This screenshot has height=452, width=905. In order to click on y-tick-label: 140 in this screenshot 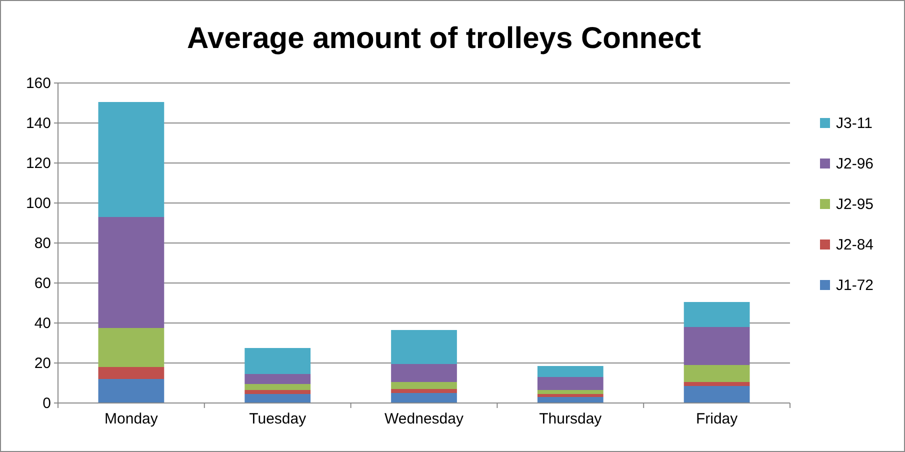, I will do `click(38, 123)`.